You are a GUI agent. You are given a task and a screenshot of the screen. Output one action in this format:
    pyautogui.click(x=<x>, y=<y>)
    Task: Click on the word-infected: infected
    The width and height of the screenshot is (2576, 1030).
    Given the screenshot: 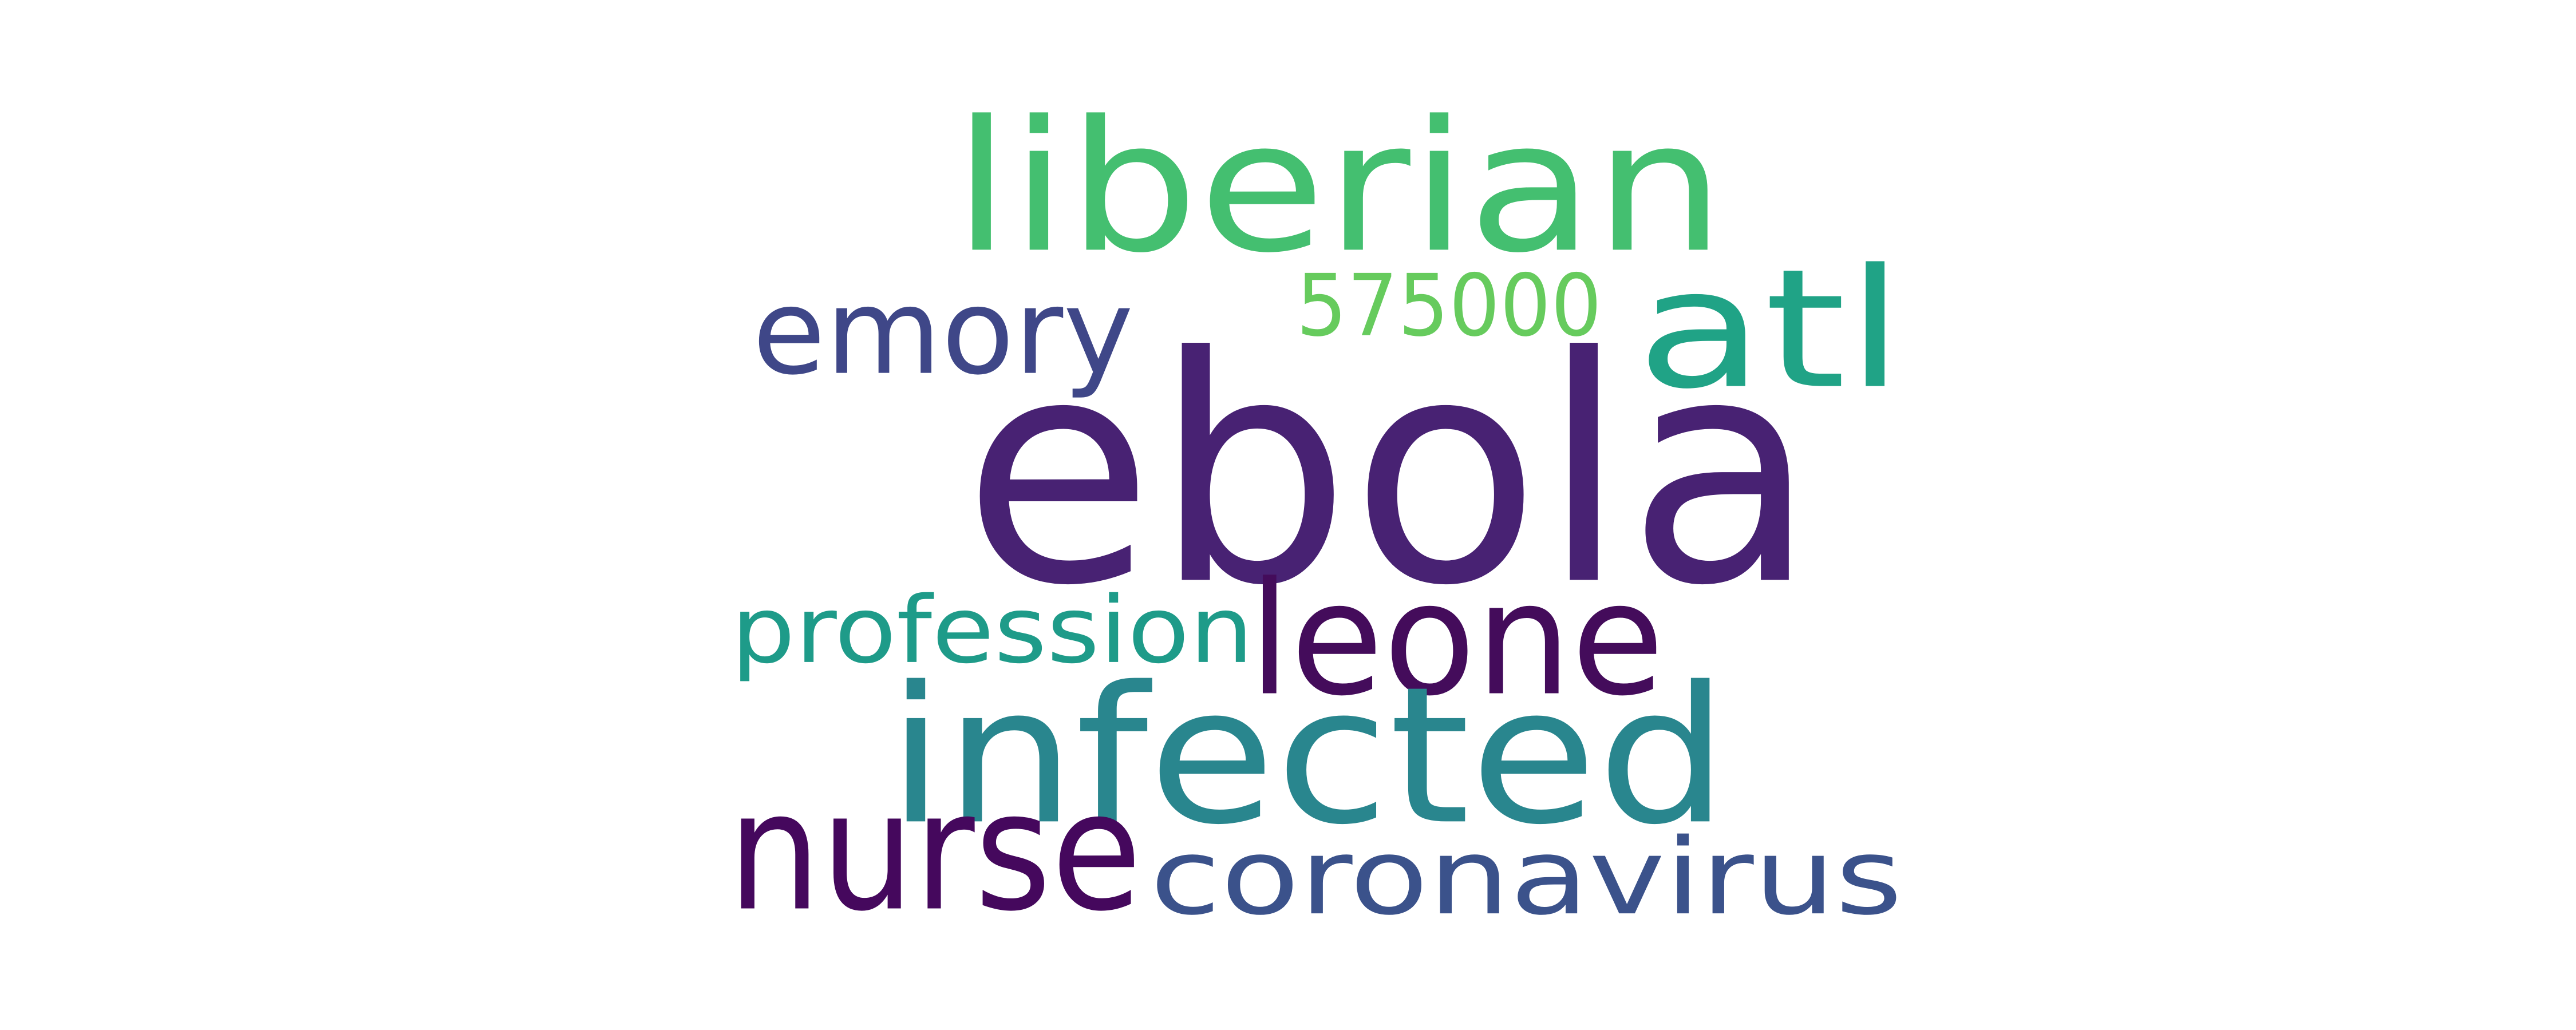 What is the action you would take?
    pyautogui.click(x=1307, y=756)
    